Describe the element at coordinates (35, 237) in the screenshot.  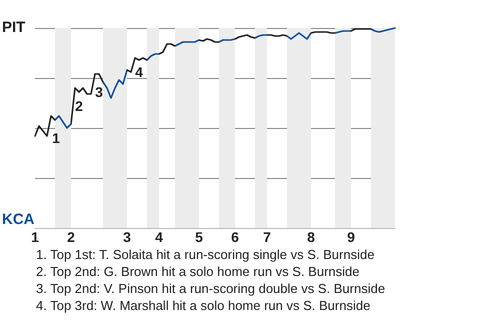
I see `x-tick-label: 1` at that location.